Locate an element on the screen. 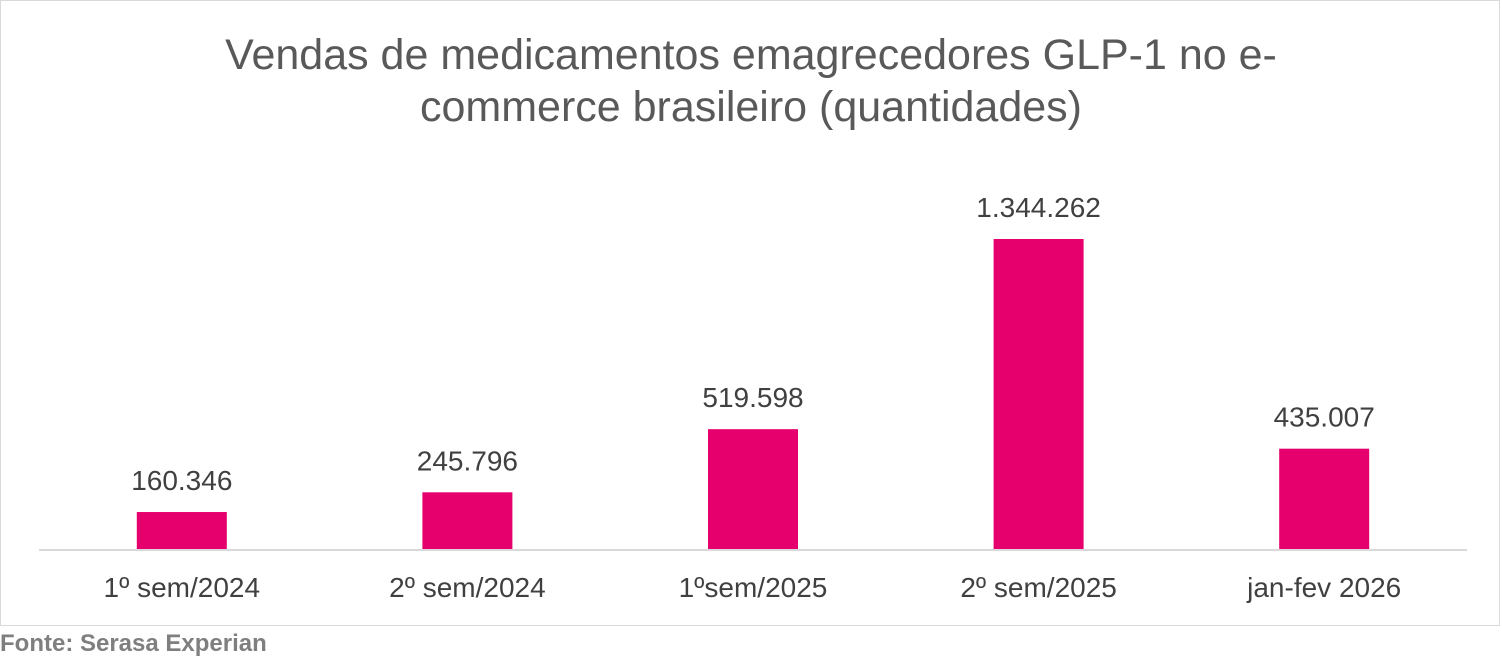  data-label: 160.346 is located at coordinates (181, 480).